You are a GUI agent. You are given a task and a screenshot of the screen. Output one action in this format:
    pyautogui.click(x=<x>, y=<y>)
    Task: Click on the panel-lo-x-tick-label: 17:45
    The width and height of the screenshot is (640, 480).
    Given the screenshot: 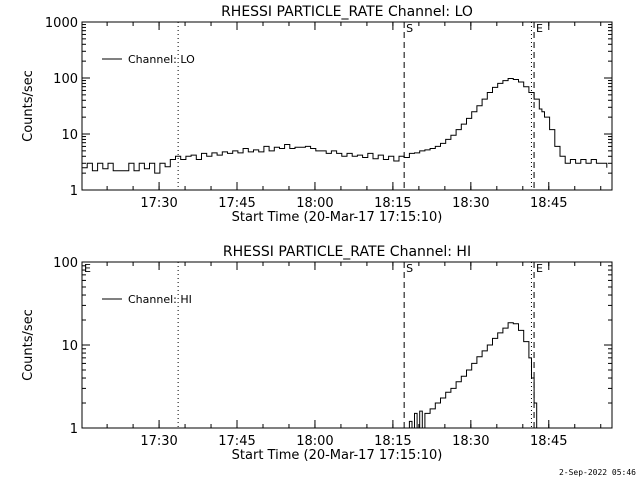 What is the action you would take?
    pyautogui.click(x=236, y=203)
    